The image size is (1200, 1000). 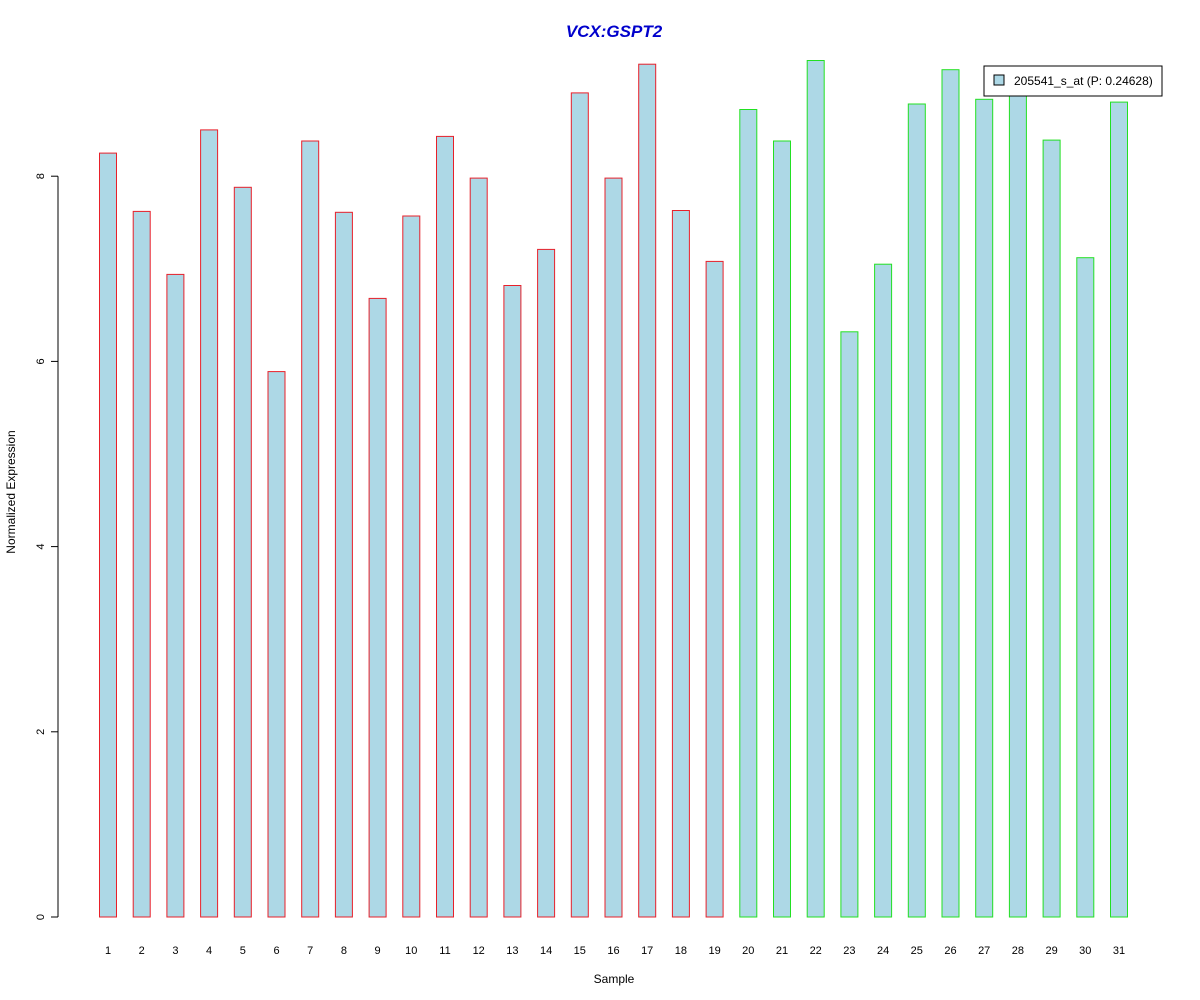 I want to click on x-tick-label: 20, so click(x=748, y=951).